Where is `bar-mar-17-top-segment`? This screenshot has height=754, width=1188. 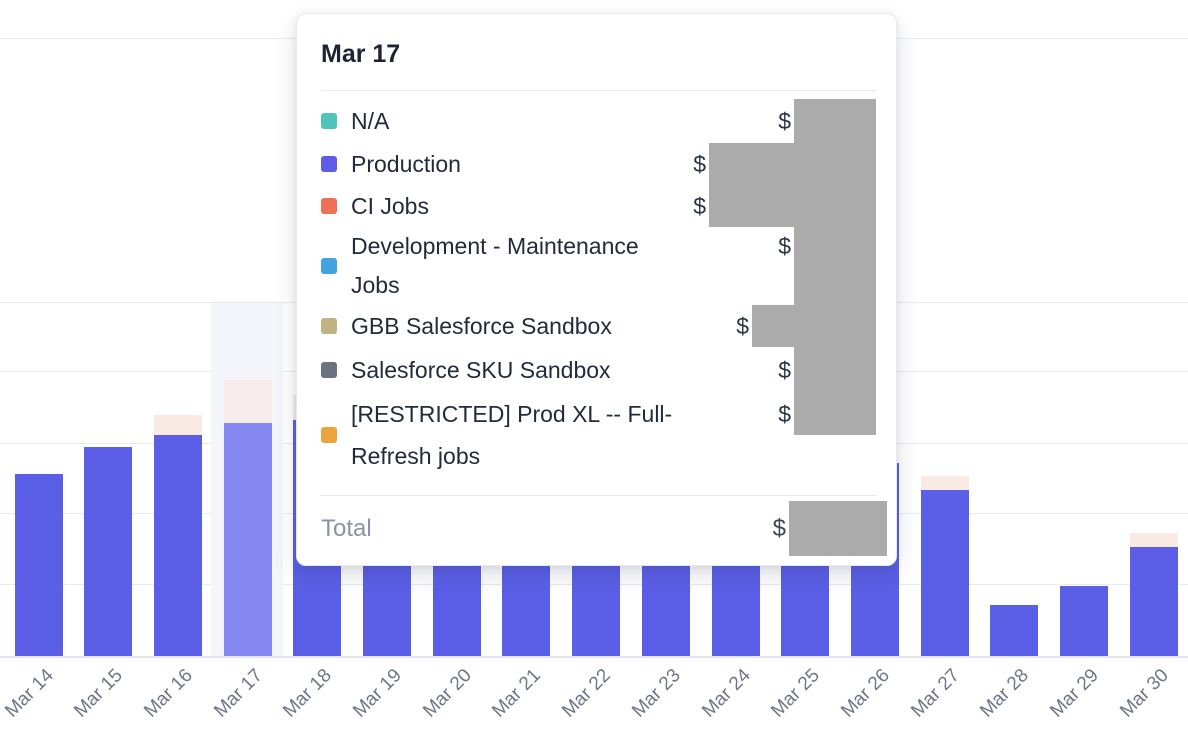 bar-mar-17-top-segment is located at coordinates (247, 401).